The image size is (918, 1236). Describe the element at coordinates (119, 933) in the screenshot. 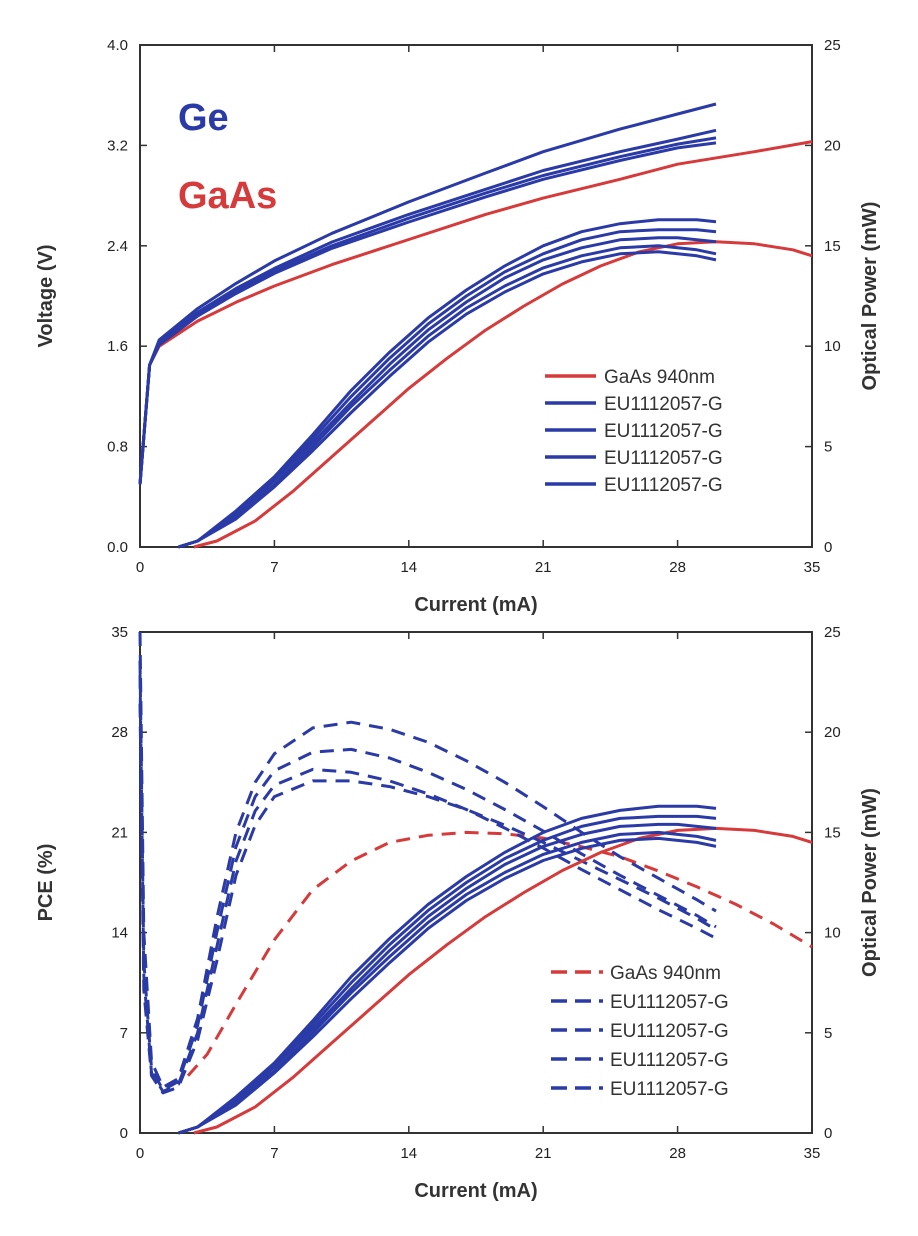

I see `y-tick-label: 14` at that location.